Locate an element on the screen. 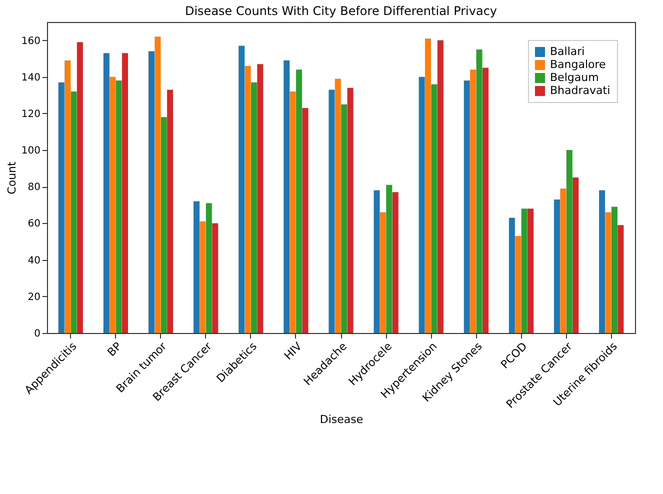 This screenshot has width=663, height=494. y-tick-label: 80 is located at coordinates (34, 188).